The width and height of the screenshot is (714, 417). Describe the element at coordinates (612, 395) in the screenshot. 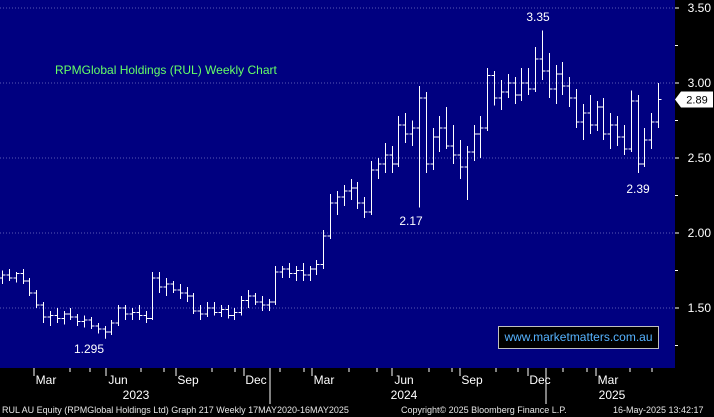

I see `year-label: 2025` at that location.